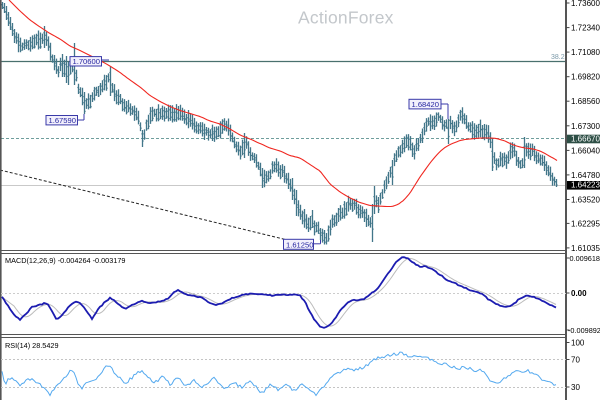 This screenshot has width=600, height=400. Describe the element at coordinates (585, 248) in the screenshot. I see `svg-text: 1.61035` at that location.